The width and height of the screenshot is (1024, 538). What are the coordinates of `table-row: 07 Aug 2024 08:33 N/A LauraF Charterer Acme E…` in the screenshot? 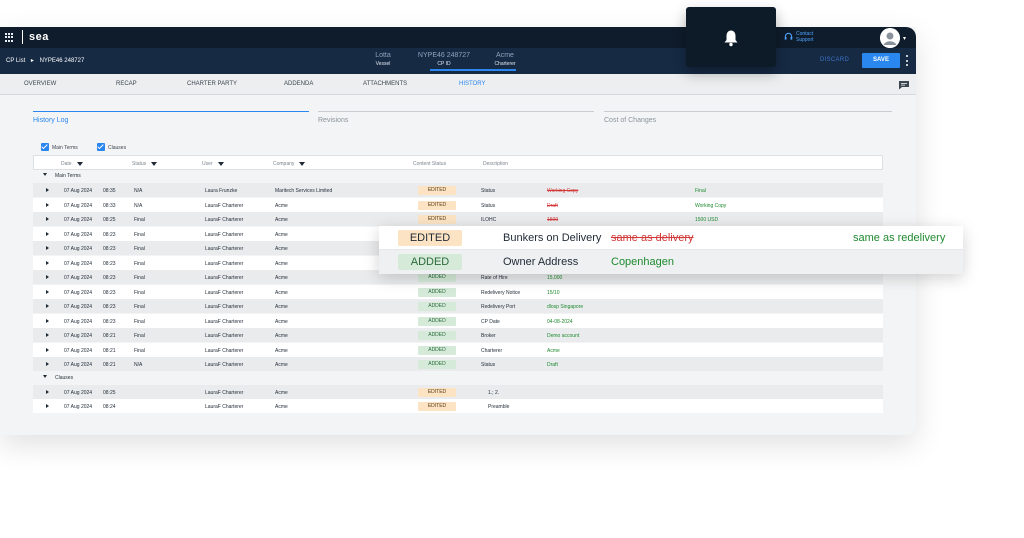 It's located at (458, 204).